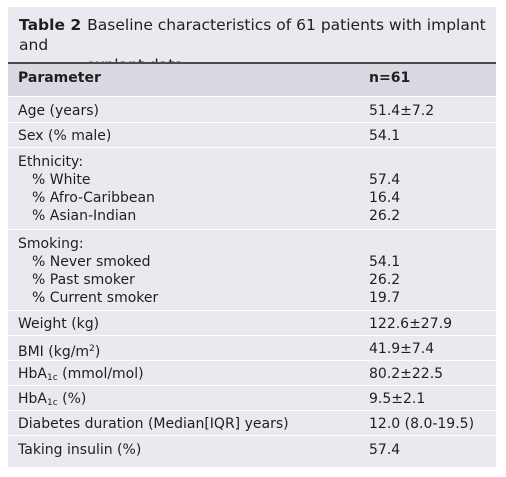 The height and width of the screenshot is (477, 506). I want to click on row-label: Smoking:, so click(51, 244).